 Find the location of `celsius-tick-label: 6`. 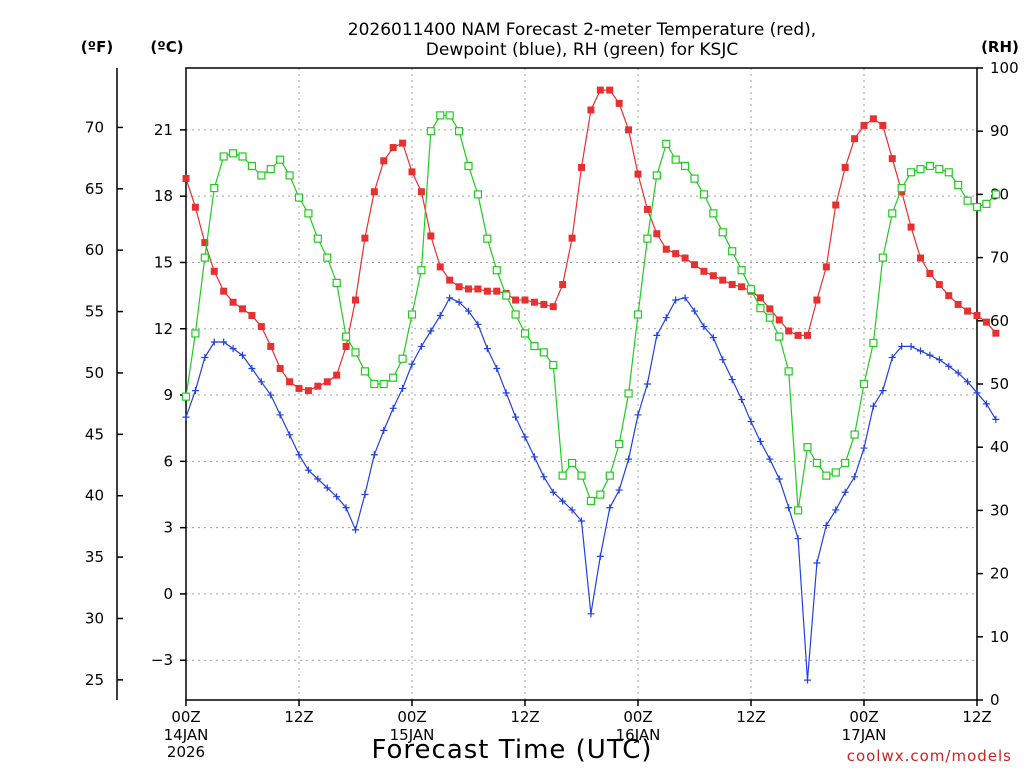

celsius-tick-label: 6 is located at coordinates (168, 461).